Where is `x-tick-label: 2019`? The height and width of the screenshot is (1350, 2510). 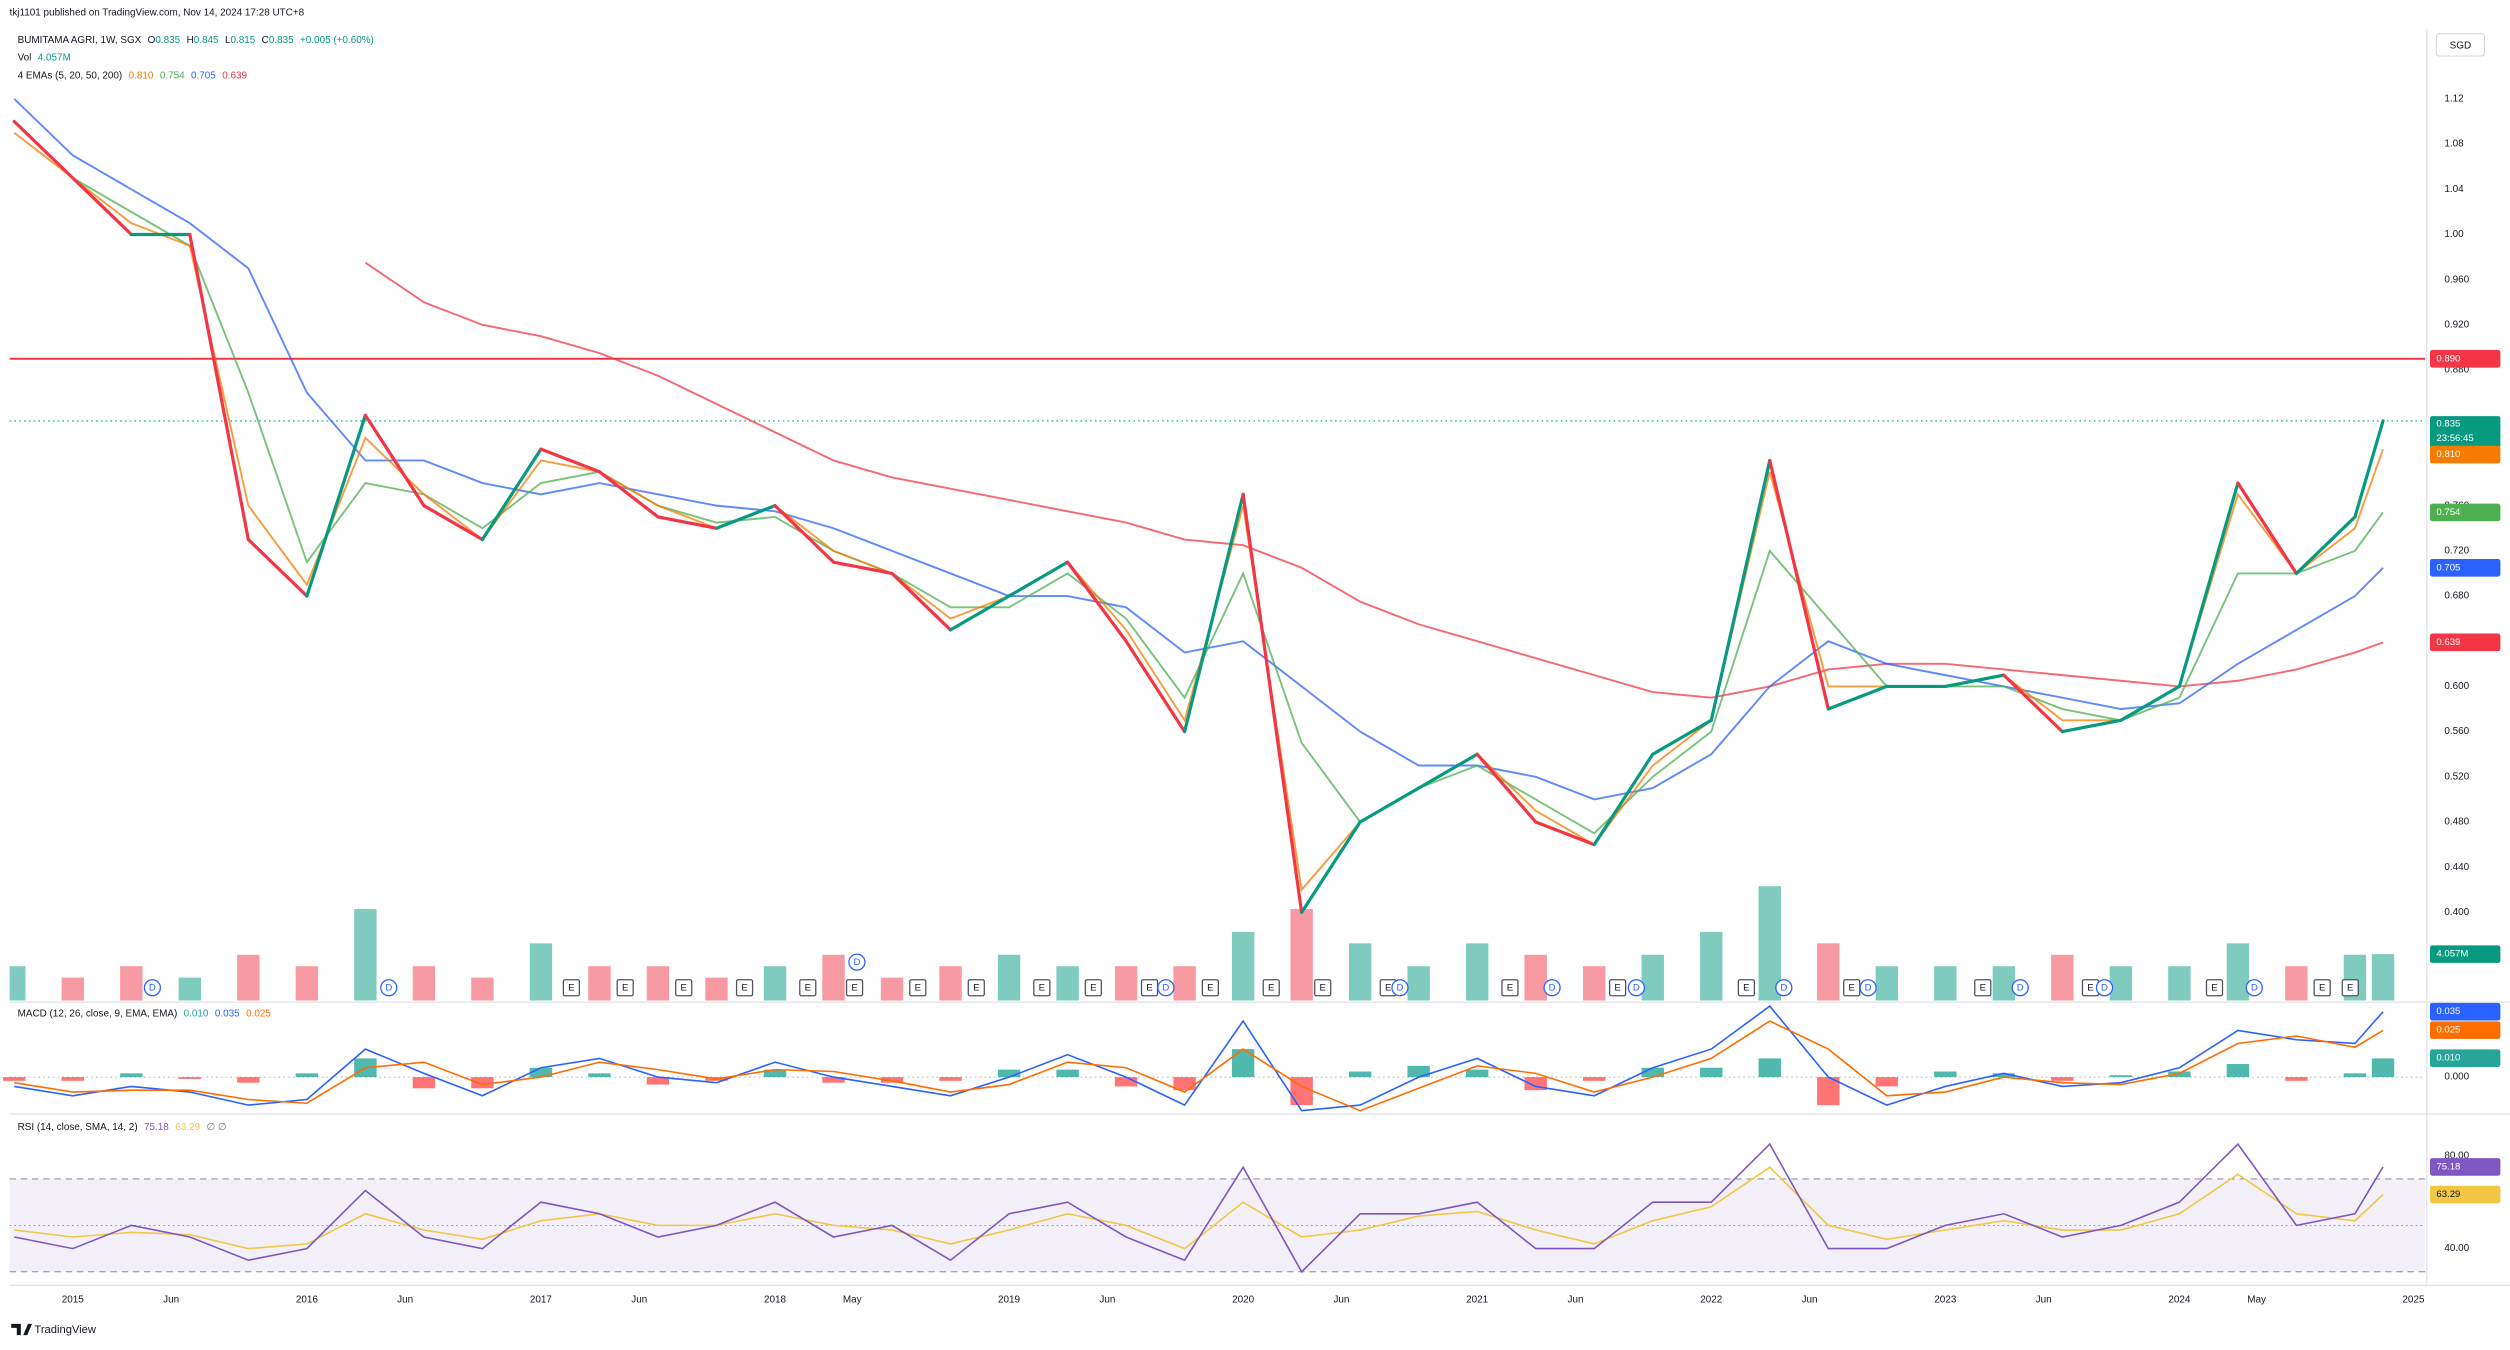
x-tick-label: 2019 is located at coordinates (1009, 1299).